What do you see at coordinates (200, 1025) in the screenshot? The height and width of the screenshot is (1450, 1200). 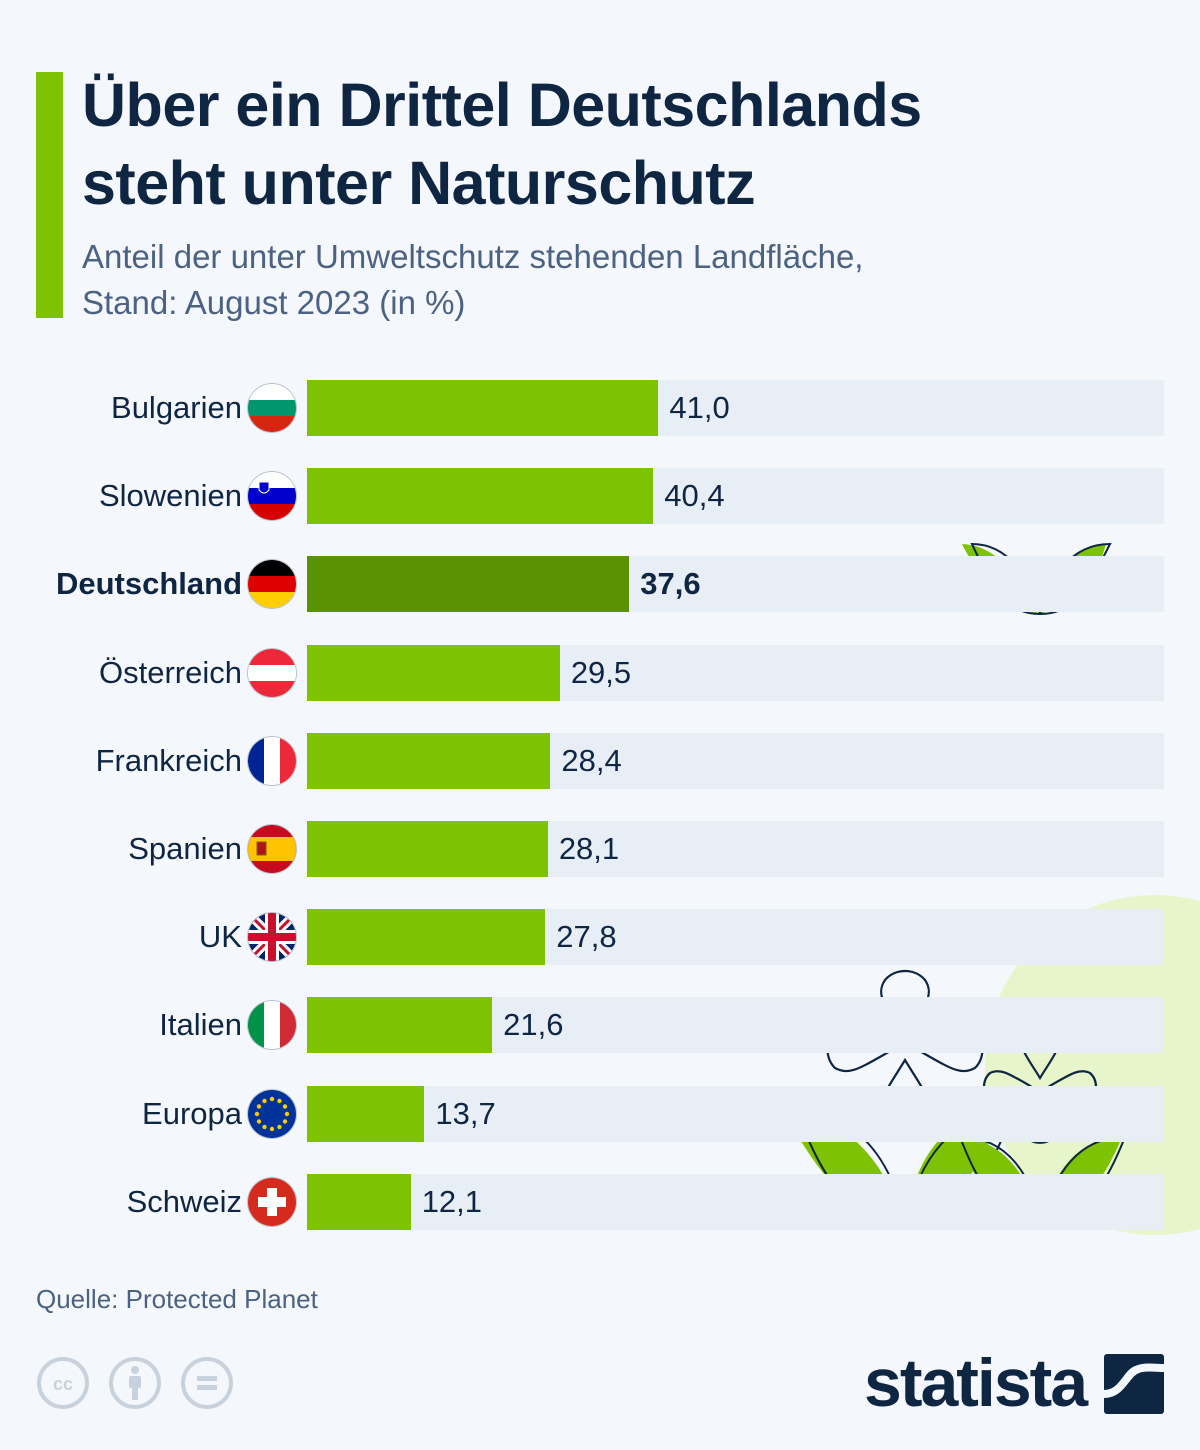 I see `category-label: Italien` at bounding box center [200, 1025].